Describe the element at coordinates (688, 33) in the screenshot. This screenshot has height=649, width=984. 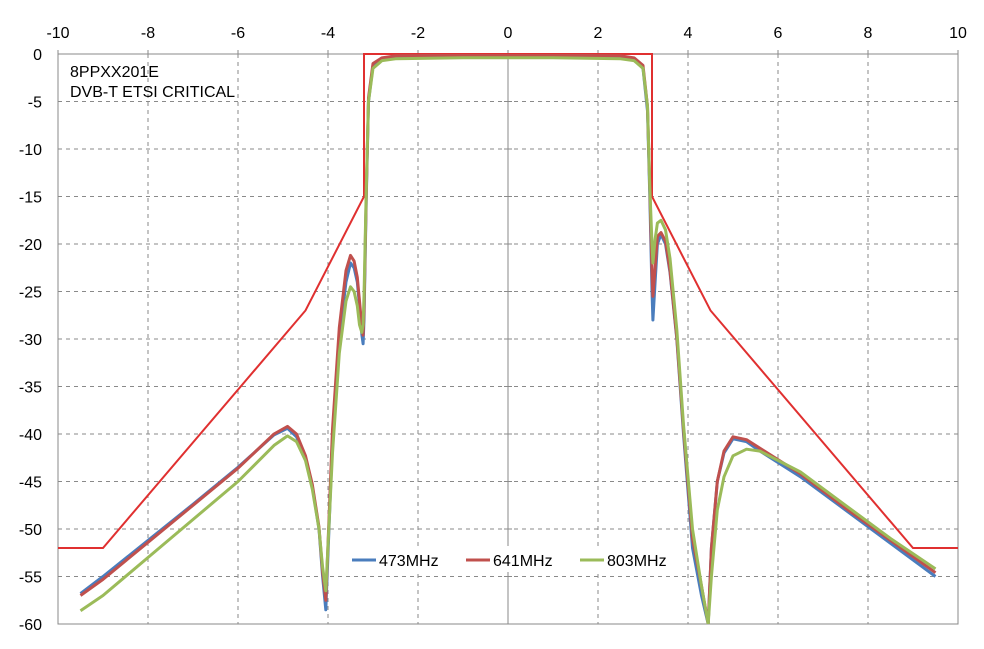
I see `x-tick-label: 4` at that location.